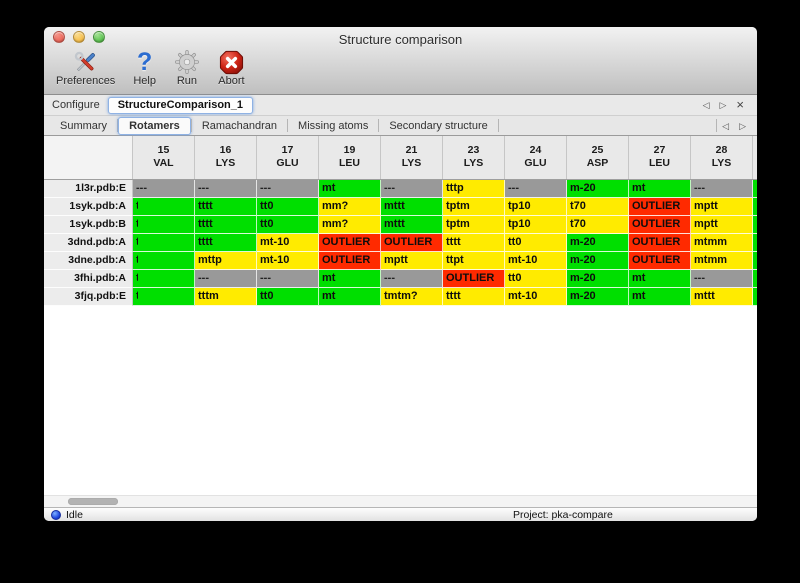 The image size is (800, 583). I want to click on abort-button: Abort, so click(231, 67).